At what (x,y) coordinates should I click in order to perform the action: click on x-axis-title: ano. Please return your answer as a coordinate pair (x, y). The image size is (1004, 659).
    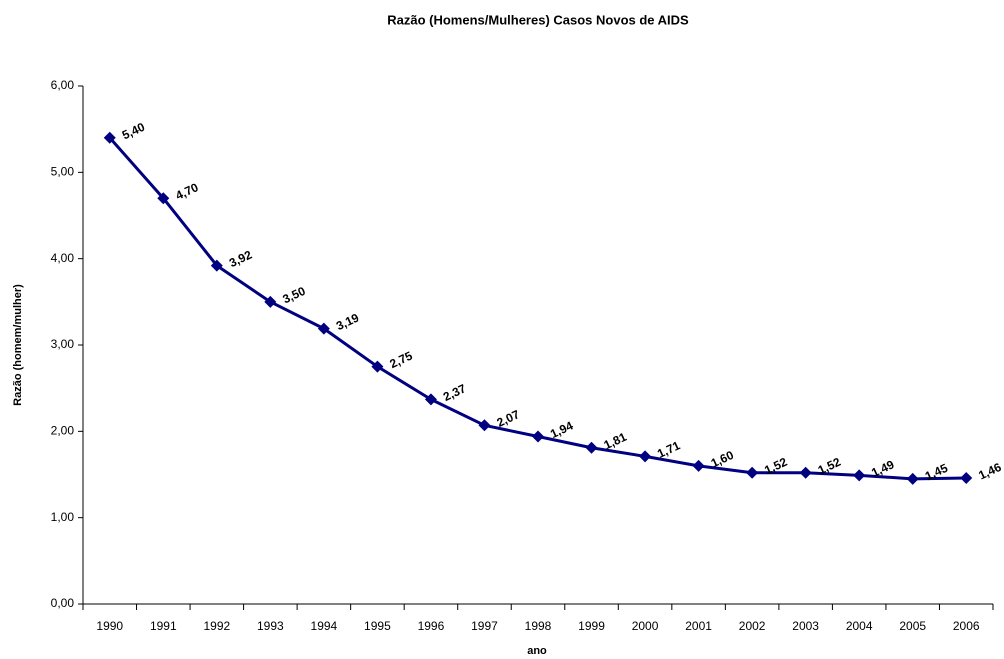
    Looking at the image, I should click on (537, 651).